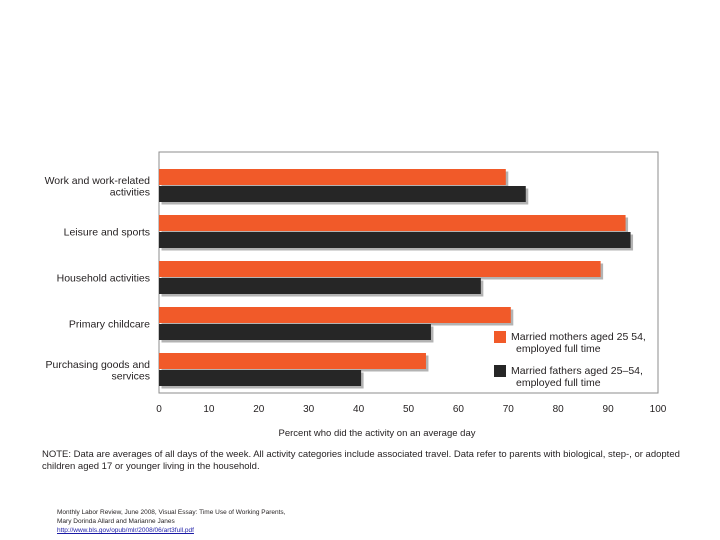 The height and width of the screenshot is (540, 720). What do you see at coordinates (130, 376) in the screenshot?
I see `category-label: services` at bounding box center [130, 376].